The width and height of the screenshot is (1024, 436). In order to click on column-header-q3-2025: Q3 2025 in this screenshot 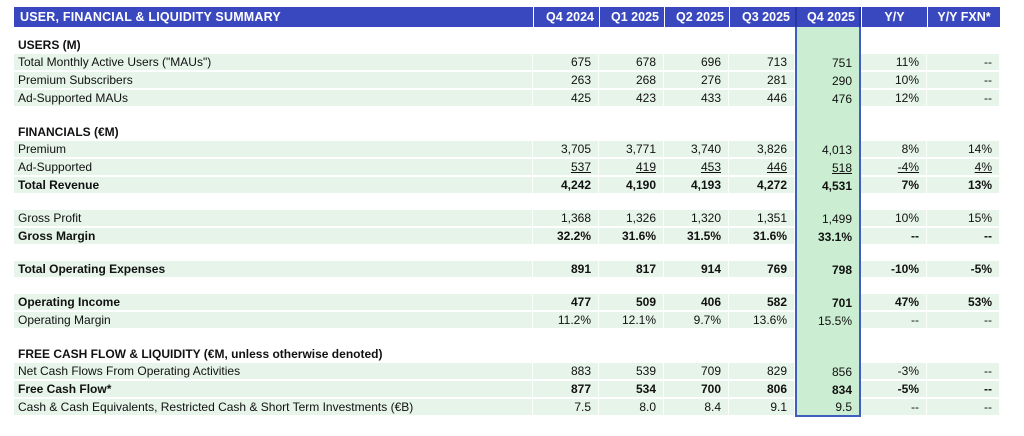, I will do `click(762, 17)`.